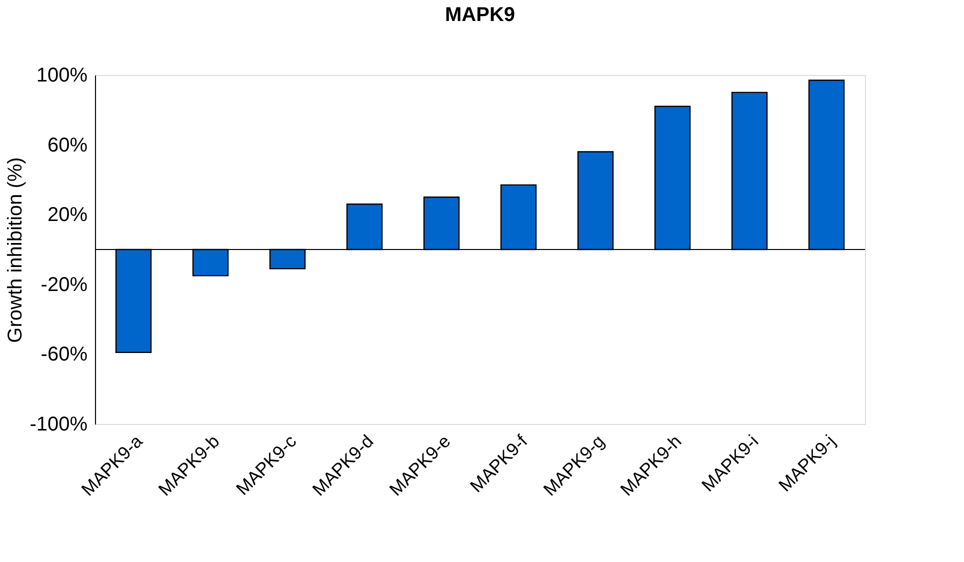 Image resolution: width=964 pixels, height=562 pixels. What do you see at coordinates (64, 355) in the screenshot?
I see `y-tick-label: -60%` at bounding box center [64, 355].